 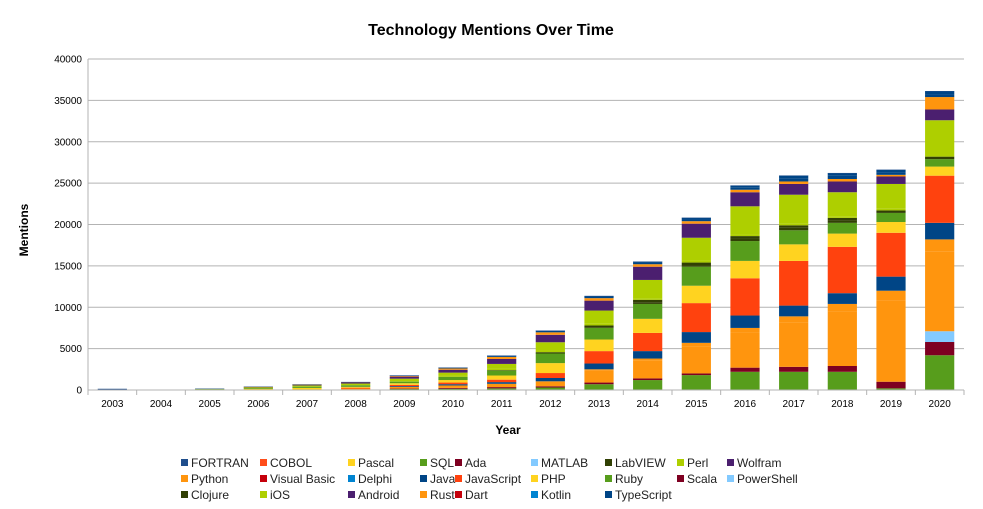 What do you see at coordinates (404, 389) in the screenshot?
I see `bar-segment-scala-2009` at bounding box center [404, 389].